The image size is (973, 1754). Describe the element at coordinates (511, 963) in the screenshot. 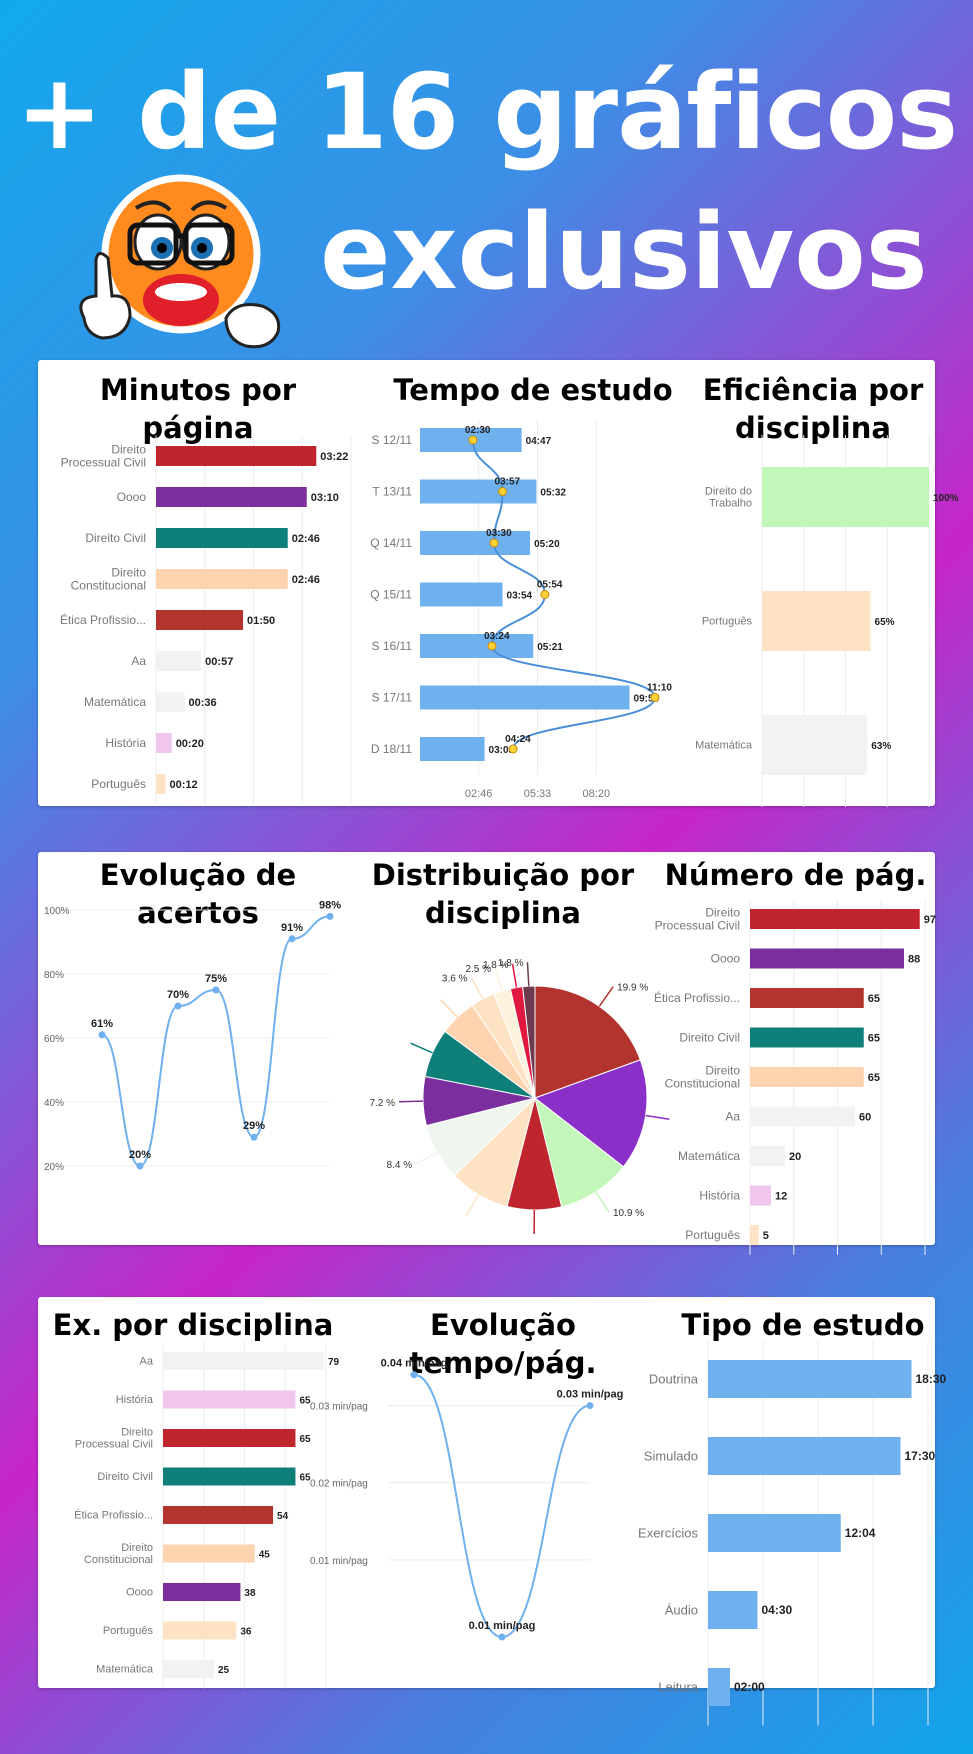

I see `slice-label: 1.8 %` at that location.